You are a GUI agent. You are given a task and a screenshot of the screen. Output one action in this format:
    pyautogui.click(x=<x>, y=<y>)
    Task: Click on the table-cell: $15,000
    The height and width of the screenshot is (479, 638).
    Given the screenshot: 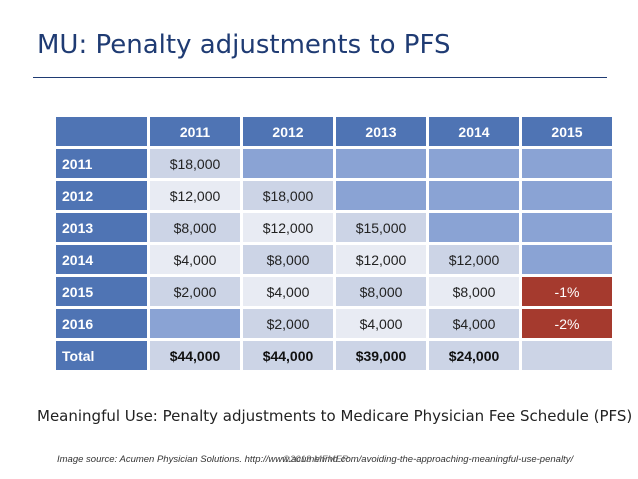 What is the action you would take?
    pyautogui.click(x=381, y=227)
    